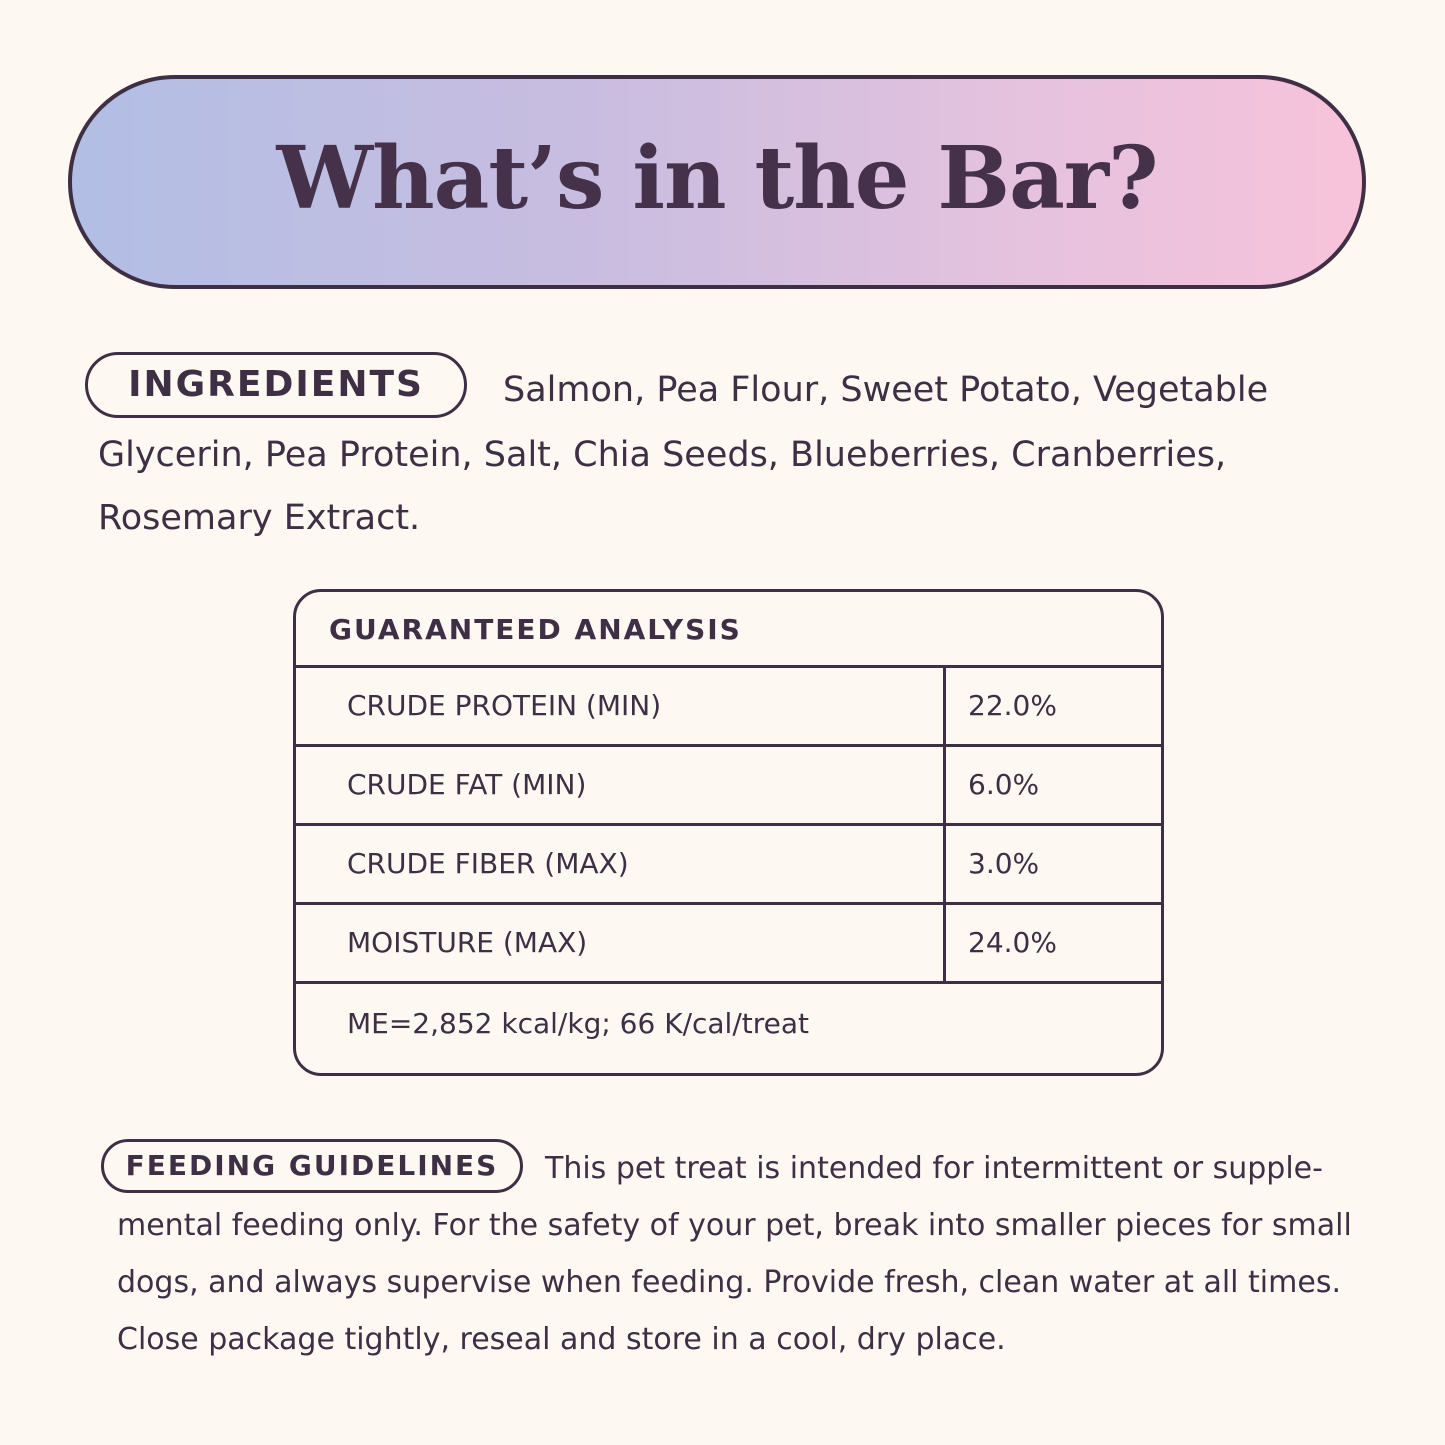  What do you see at coordinates (1004, 863) in the screenshot?
I see `row-value: 3.0%` at bounding box center [1004, 863].